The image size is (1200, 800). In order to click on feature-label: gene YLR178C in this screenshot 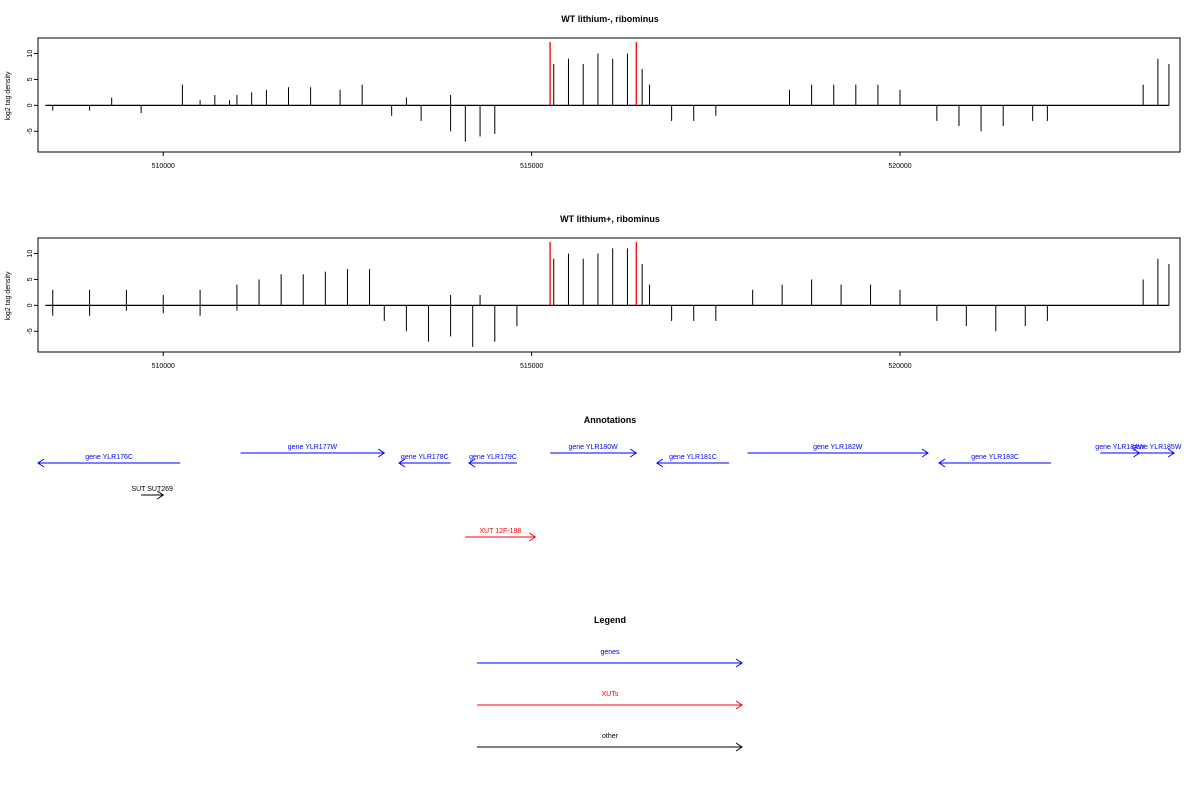, I will do `click(425, 457)`.